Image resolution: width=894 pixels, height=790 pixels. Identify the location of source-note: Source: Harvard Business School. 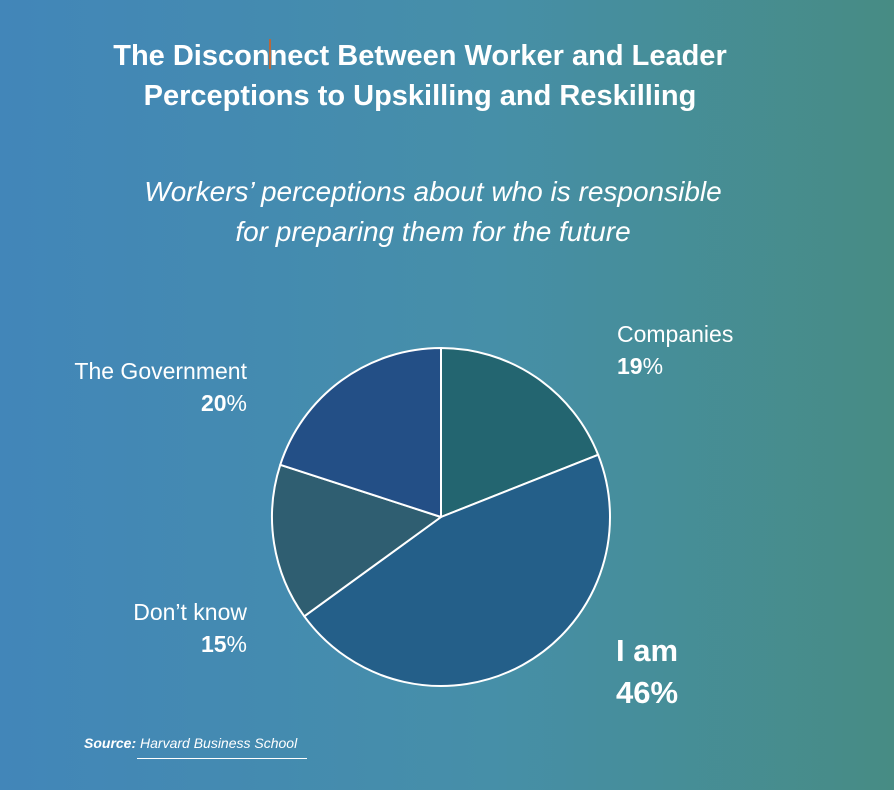
(190, 743).